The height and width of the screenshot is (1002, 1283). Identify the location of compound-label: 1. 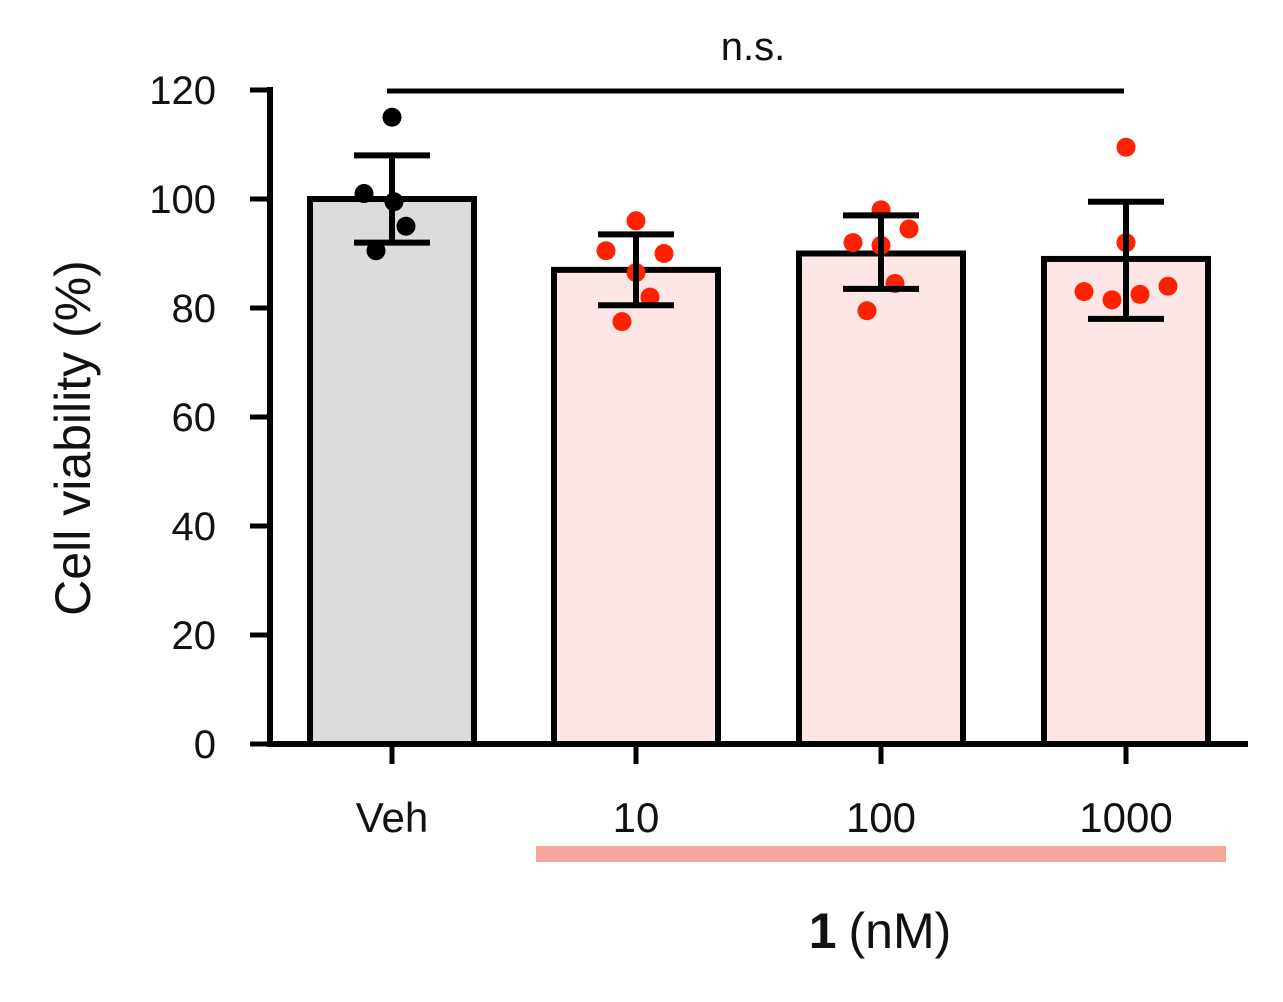
(823, 931).